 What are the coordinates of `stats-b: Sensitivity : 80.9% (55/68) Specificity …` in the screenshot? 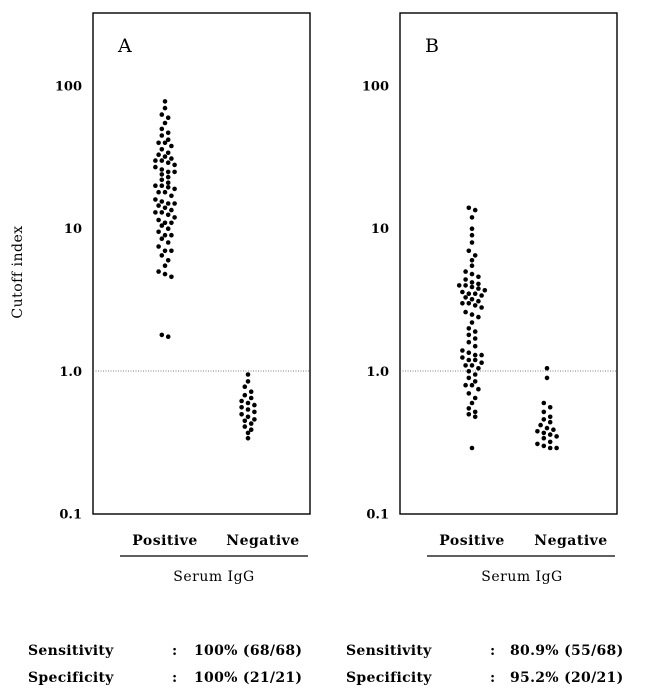 It's located at (485, 664).